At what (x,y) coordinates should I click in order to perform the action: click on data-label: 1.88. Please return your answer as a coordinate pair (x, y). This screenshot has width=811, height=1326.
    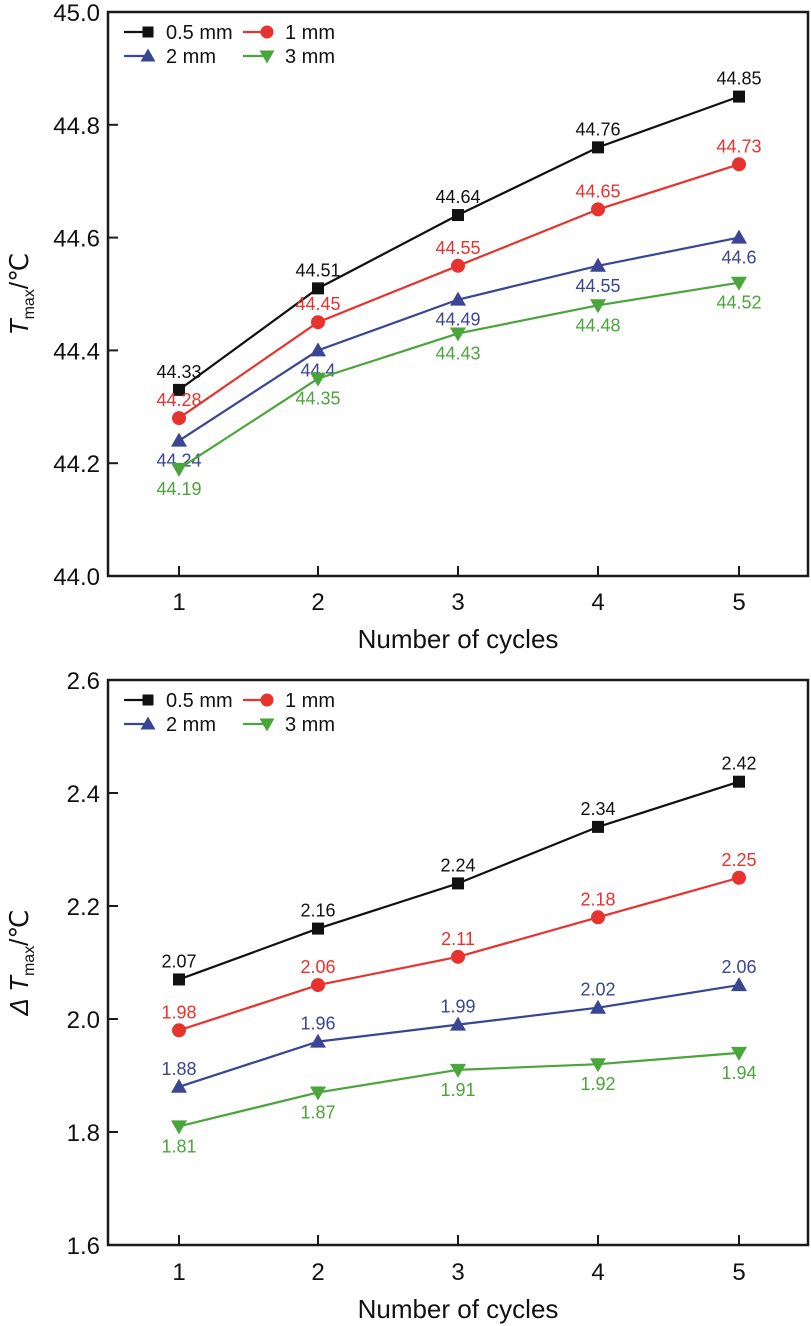
    Looking at the image, I should click on (178, 1069).